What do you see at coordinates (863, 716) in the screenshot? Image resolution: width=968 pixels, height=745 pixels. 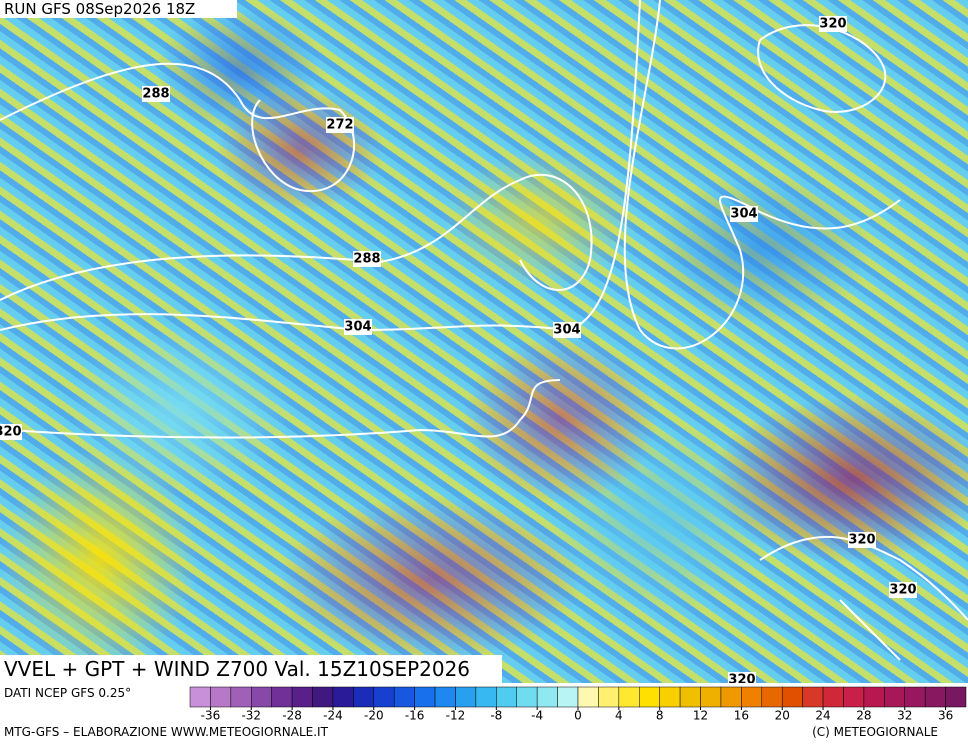 I see `colorbar-tick-label: 28` at bounding box center [863, 716].